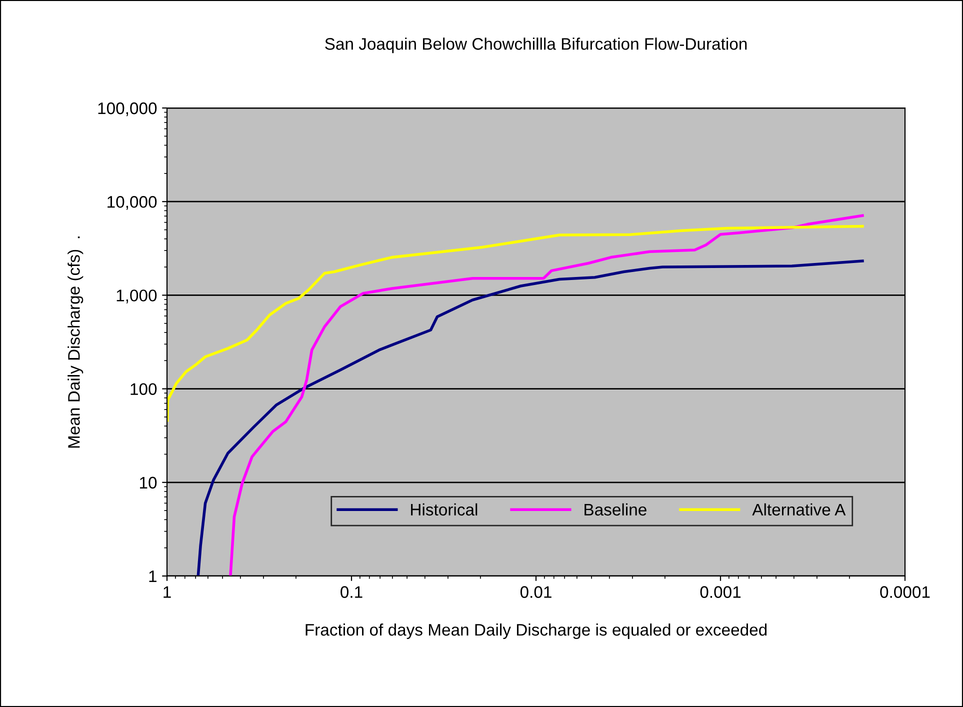 The image size is (963, 707). Describe the element at coordinates (351, 592) in the screenshot. I see `x-tick-label: 0.1` at that location.